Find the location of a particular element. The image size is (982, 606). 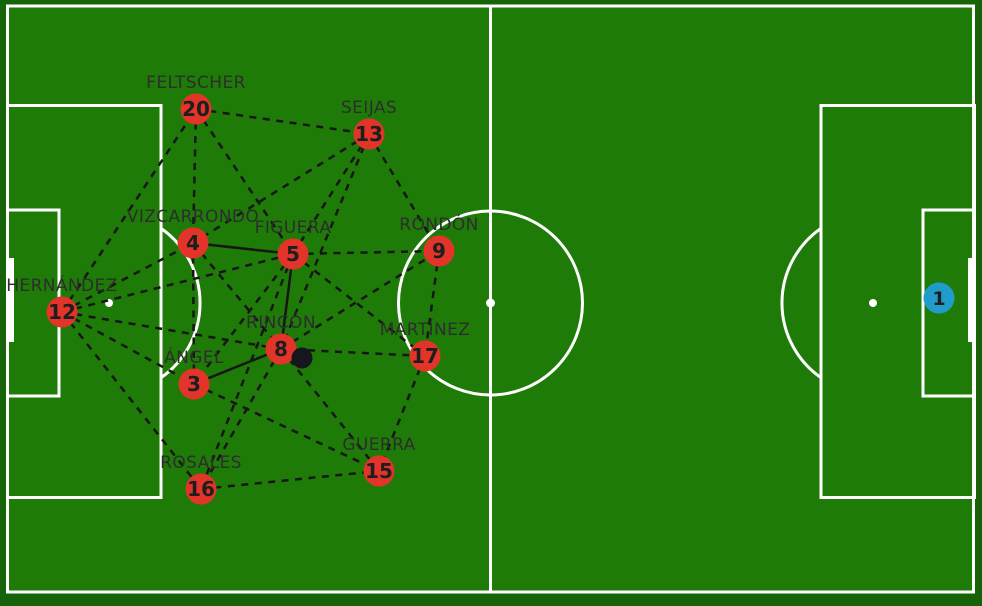

player-label-4: VIZCARRONDO is located at coordinates (193, 217).